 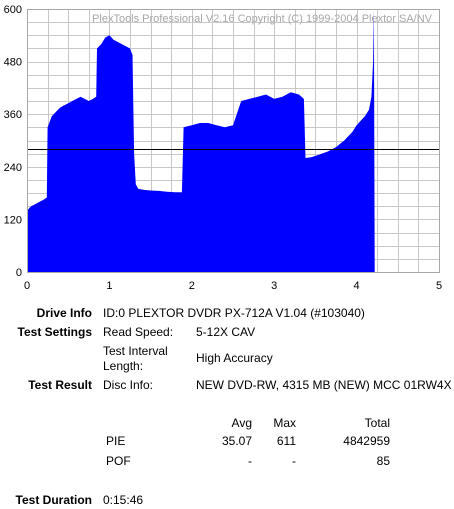 I want to click on x-tick-label: 5, so click(x=439, y=286).